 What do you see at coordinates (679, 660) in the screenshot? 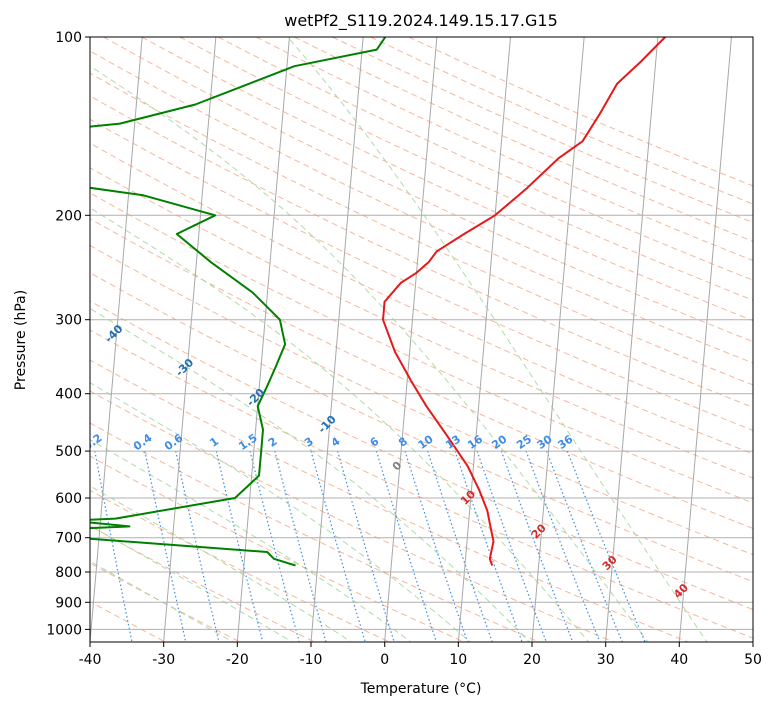
I see `x-tick-label: 40` at bounding box center [679, 660].